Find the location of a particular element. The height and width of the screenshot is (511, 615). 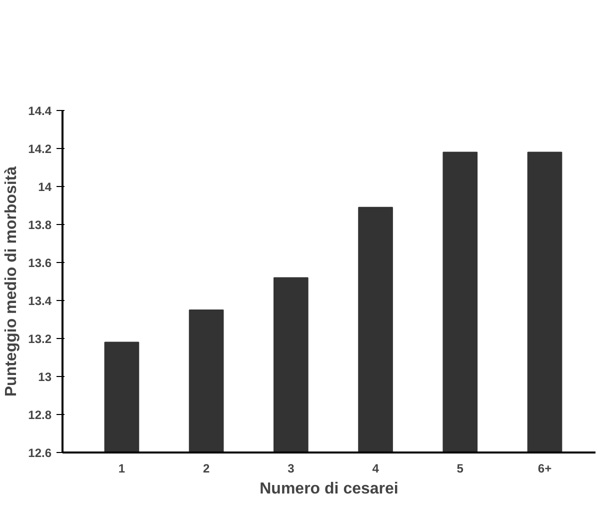

x-tick-label: 5 is located at coordinates (460, 469).